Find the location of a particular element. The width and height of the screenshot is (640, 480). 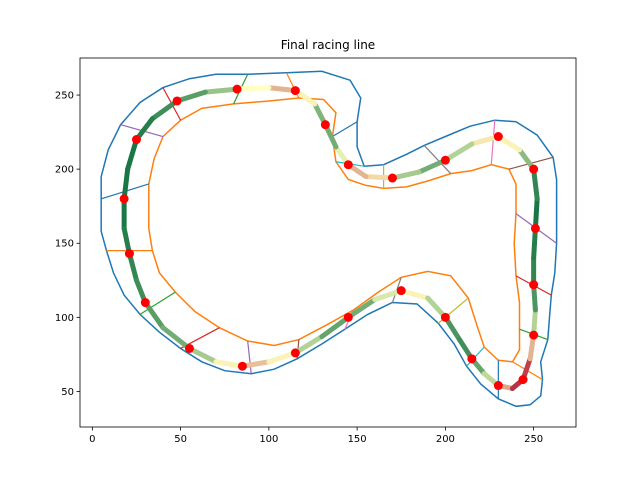

x-tick-label: 0 is located at coordinates (92, 439).